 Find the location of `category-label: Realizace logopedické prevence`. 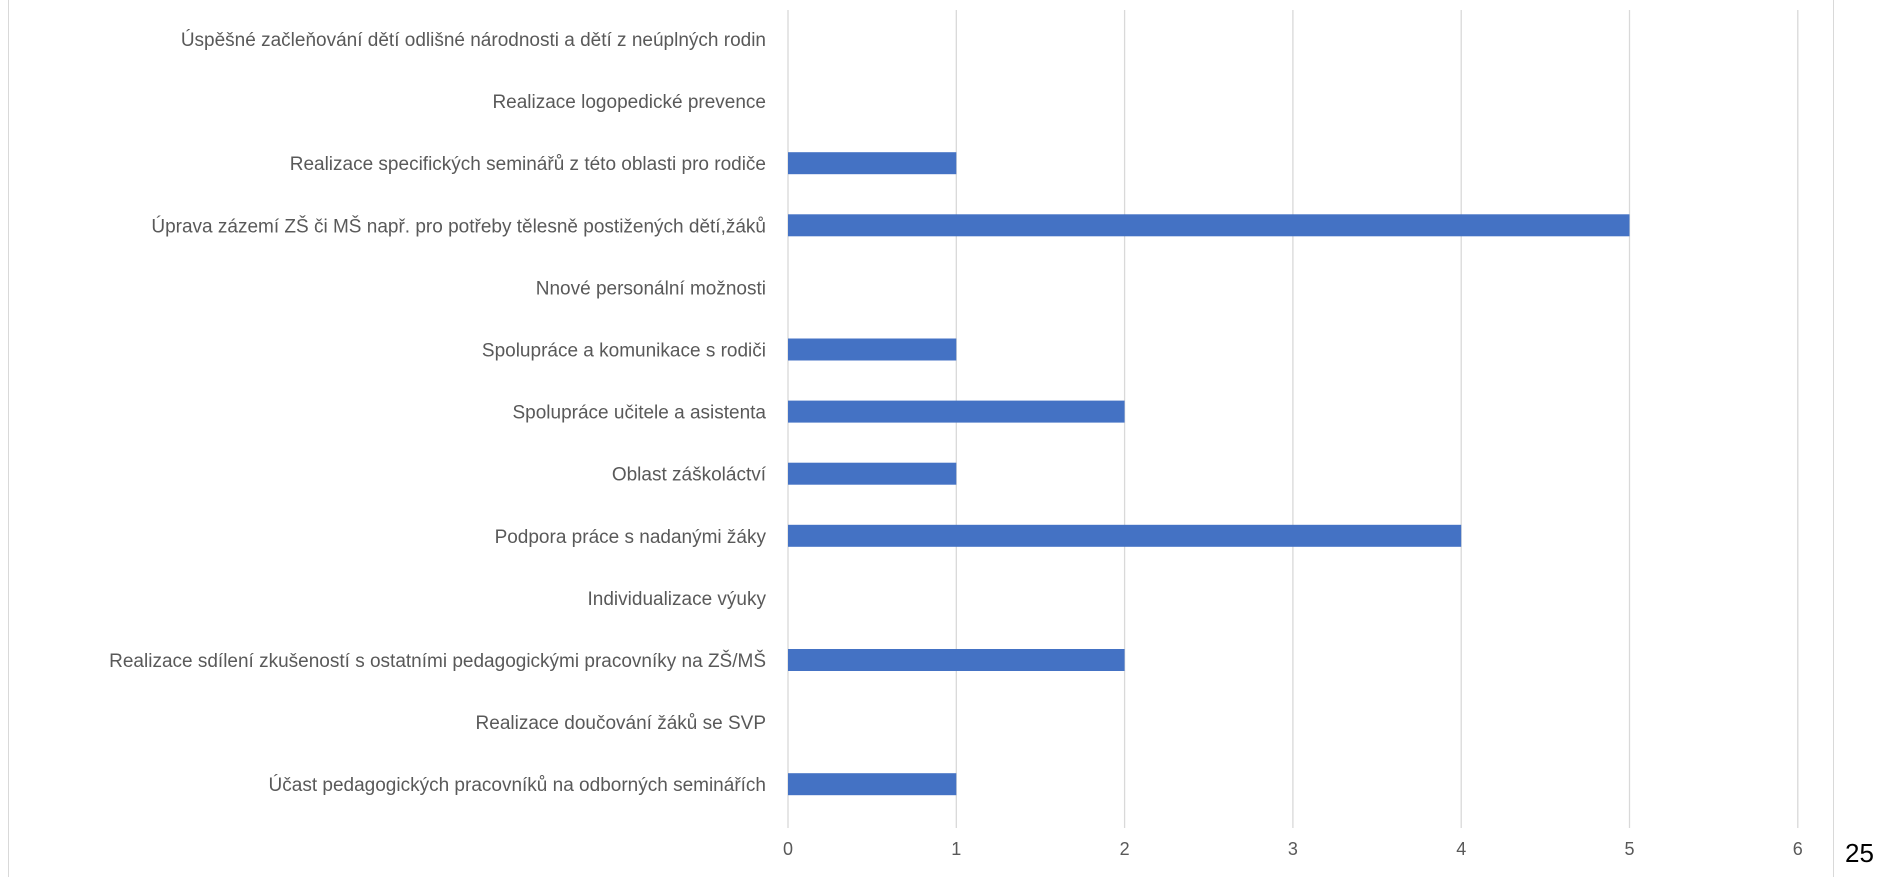

category-label: Realizace logopedické prevence is located at coordinates (629, 102).